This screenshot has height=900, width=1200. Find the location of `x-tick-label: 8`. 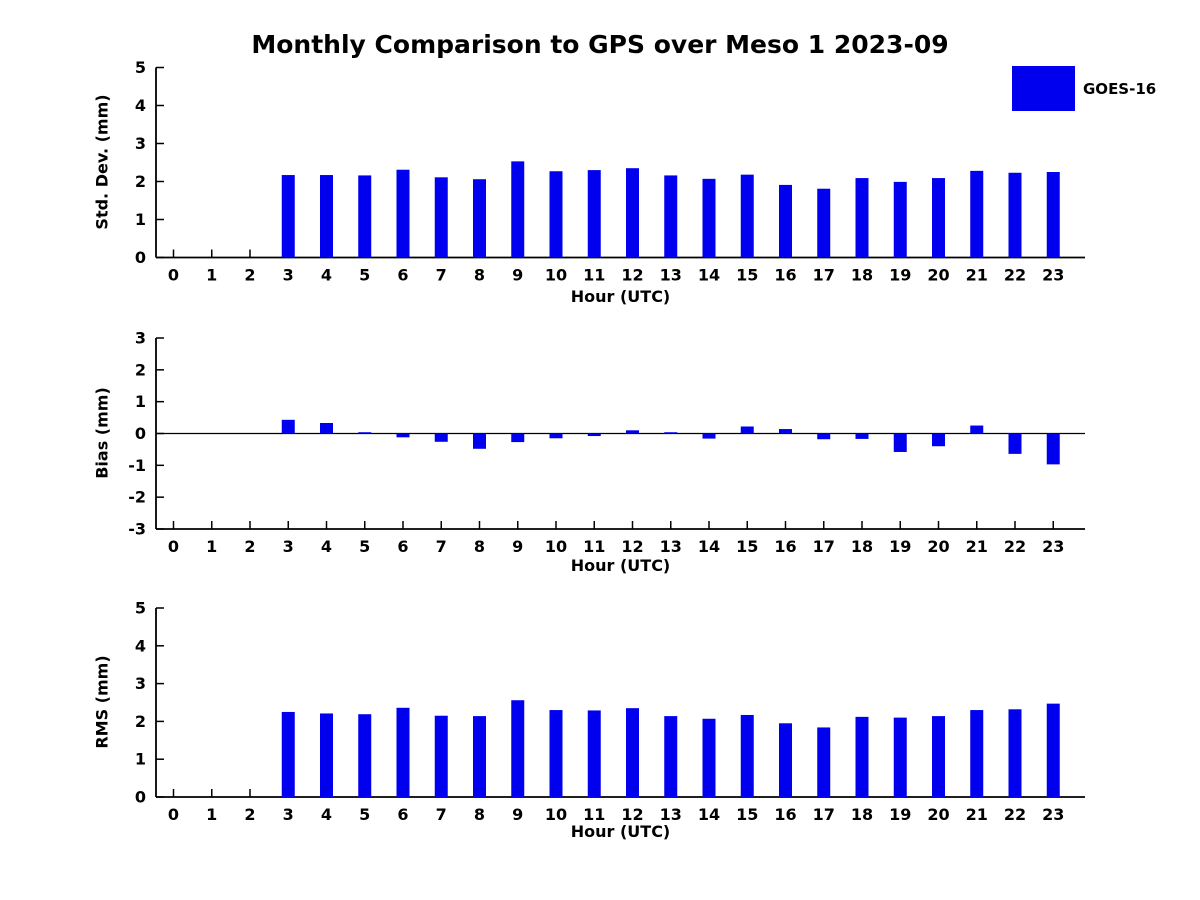

x-tick-label: 8 is located at coordinates (479, 814).